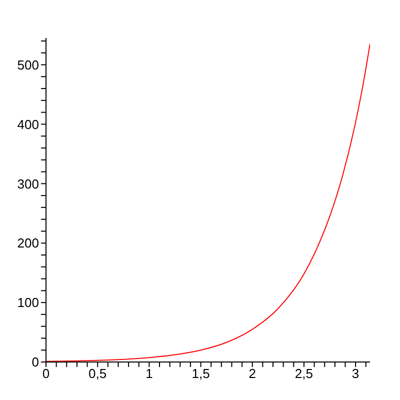 The width and height of the screenshot is (400, 400). I want to click on y-tick-label: 500, so click(28, 64).